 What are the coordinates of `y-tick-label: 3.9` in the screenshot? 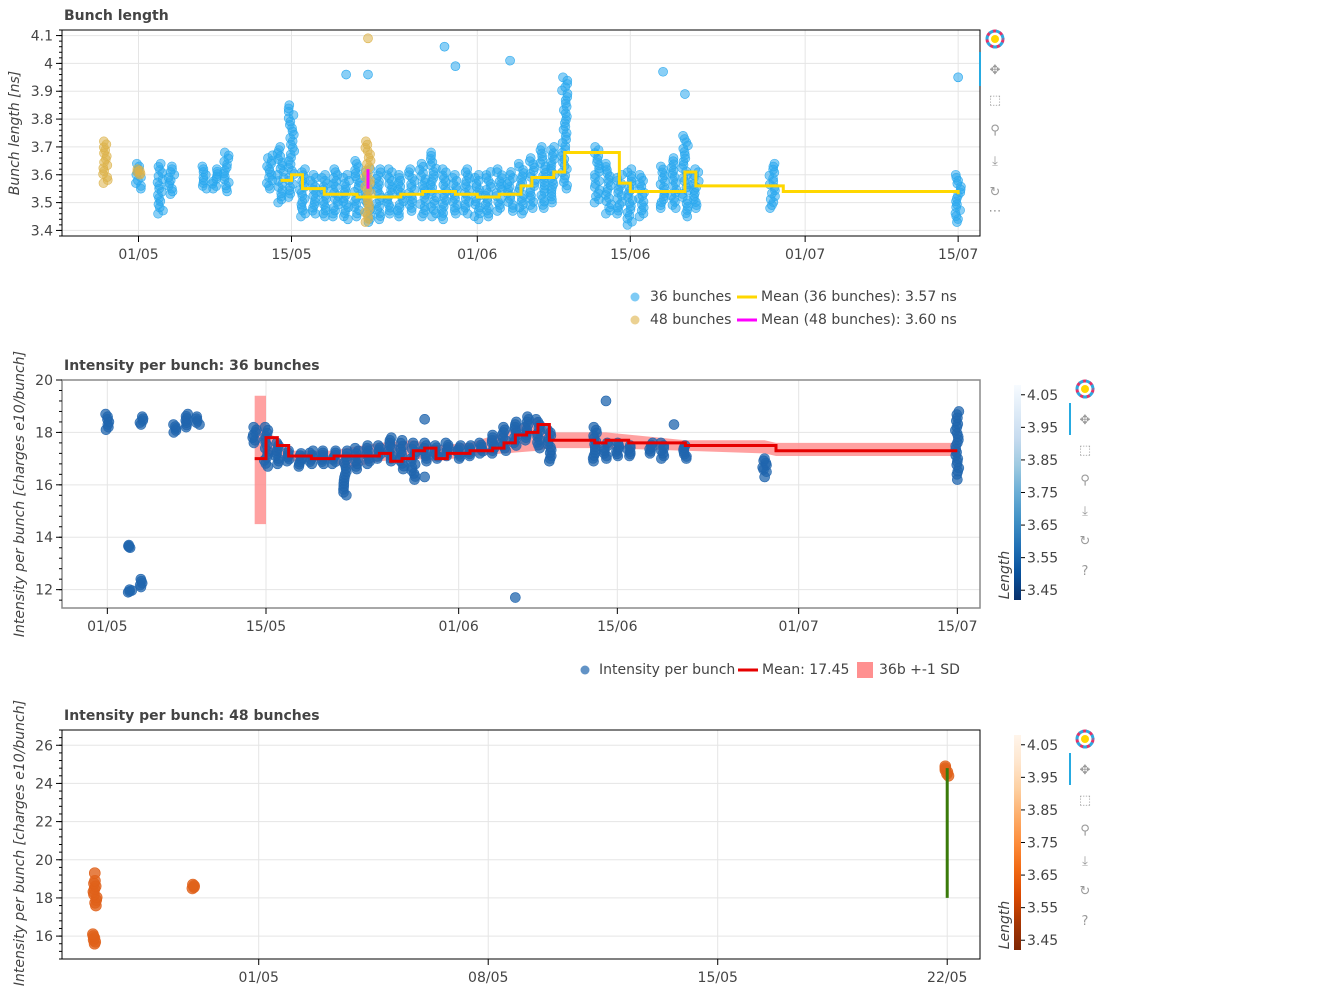 It's located at (42, 92).